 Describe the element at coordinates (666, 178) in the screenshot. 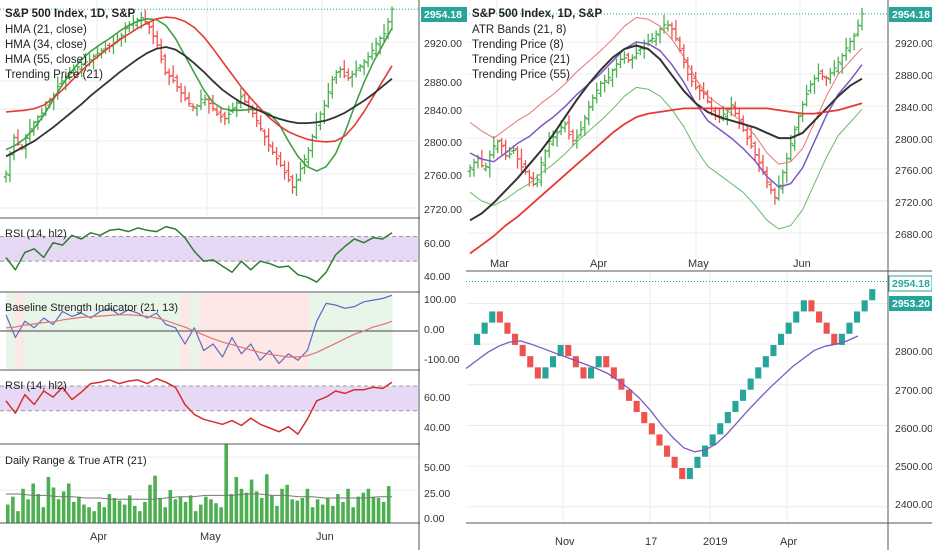

I see `series-trending-price-55-` at that location.